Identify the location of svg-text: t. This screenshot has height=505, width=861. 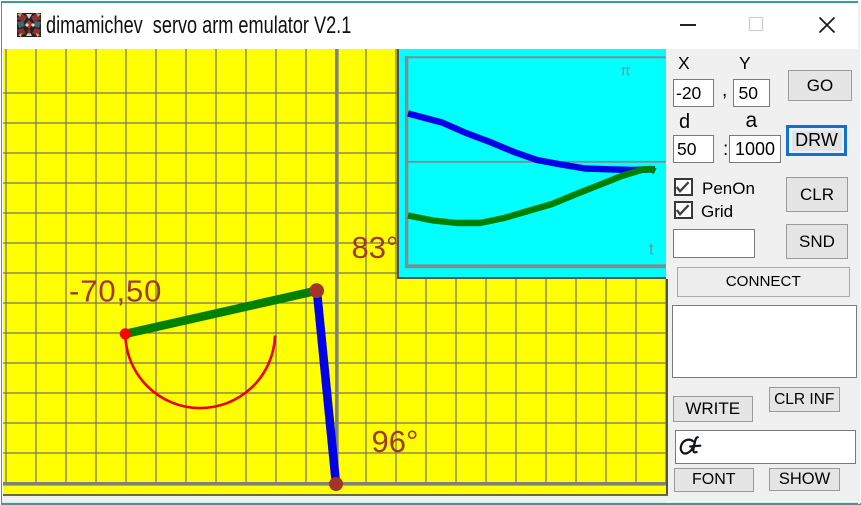
(651, 249).